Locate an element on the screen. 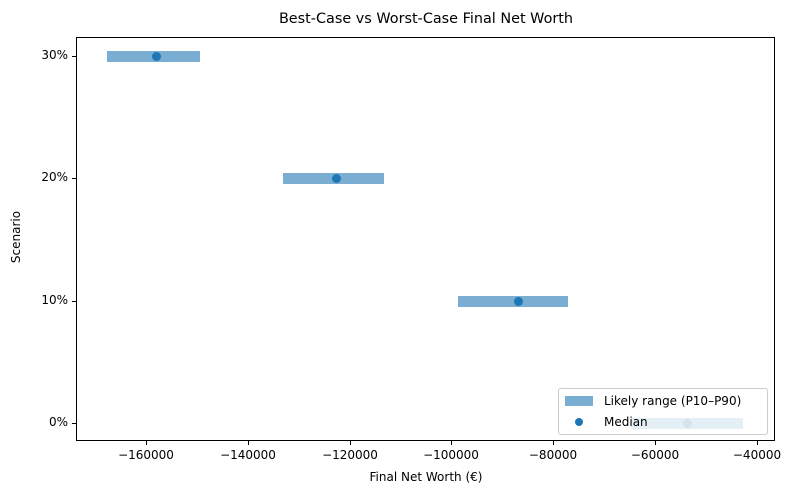 This screenshot has height=500, width=800. x-axis-label: Final Net Worth (€) is located at coordinates (426, 477).